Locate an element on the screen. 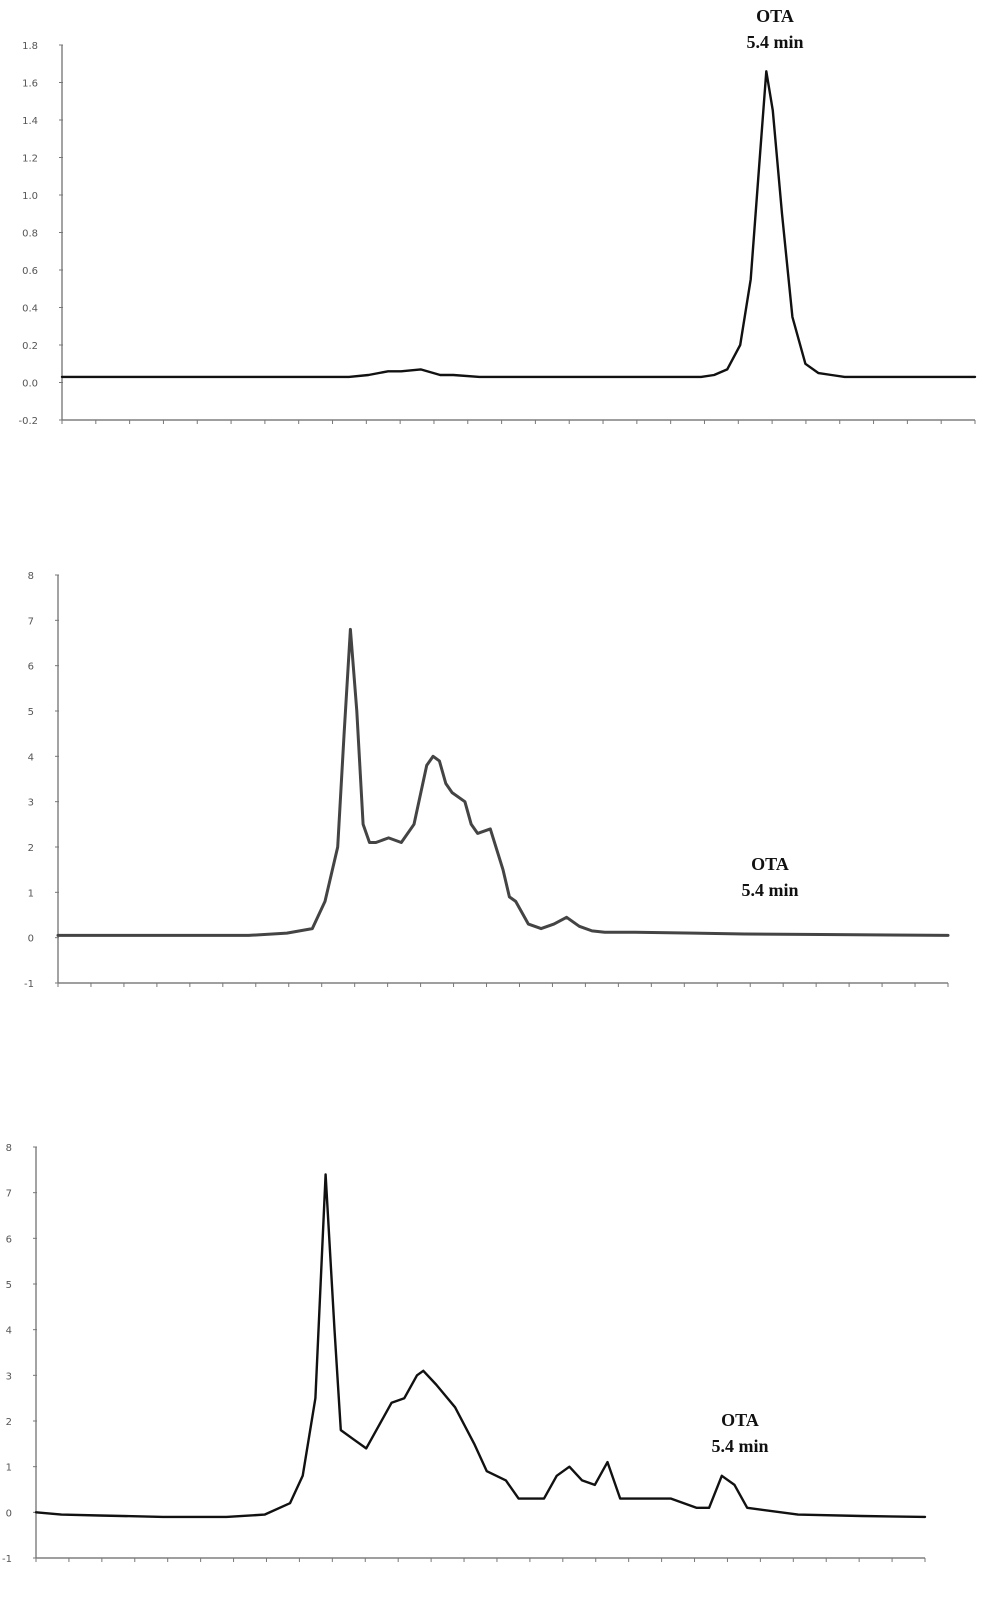 The height and width of the screenshot is (1604, 1000). y-tick-label: 1.0 is located at coordinates (30, 196).